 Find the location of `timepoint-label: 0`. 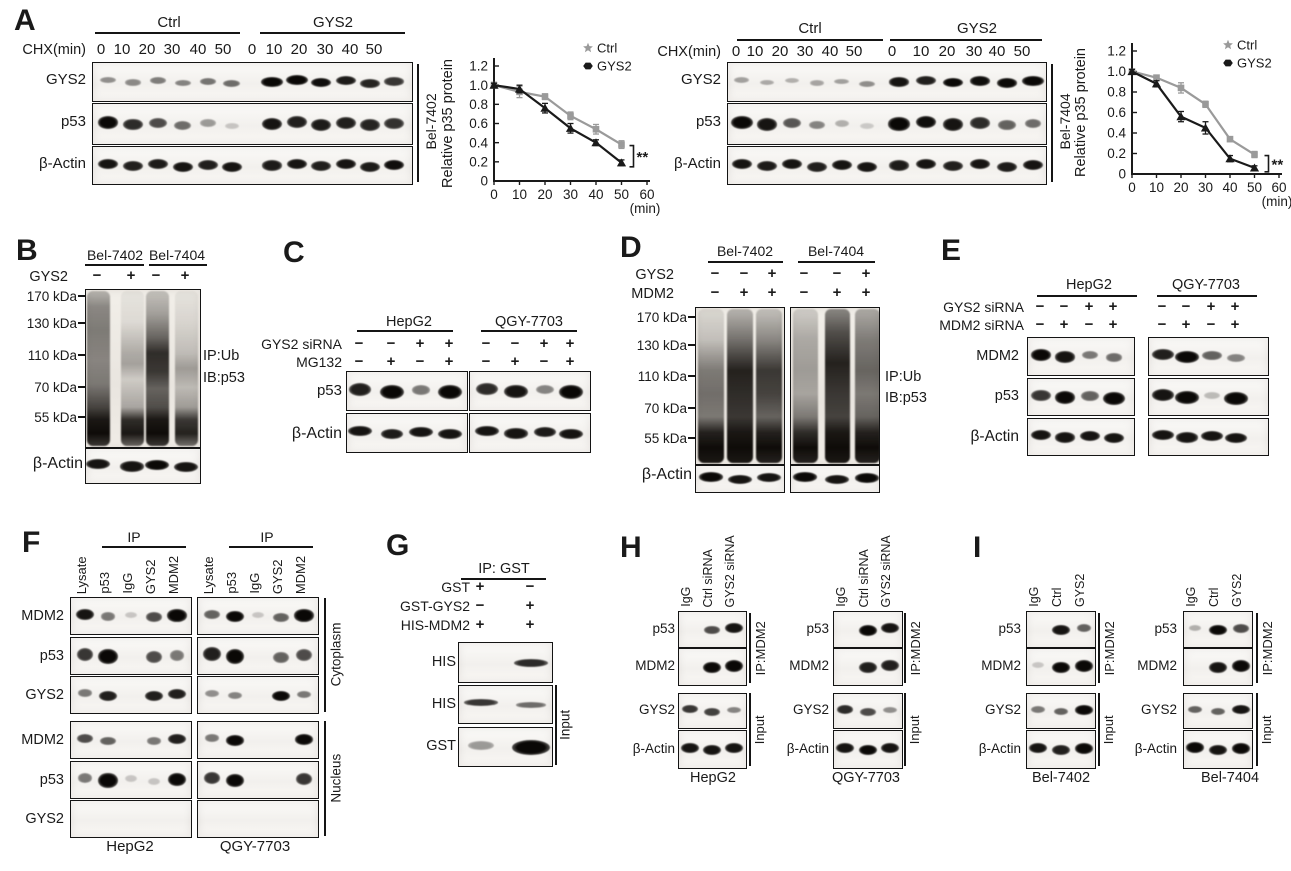

timepoint-label: 0 is located at coordinates (892, 51).